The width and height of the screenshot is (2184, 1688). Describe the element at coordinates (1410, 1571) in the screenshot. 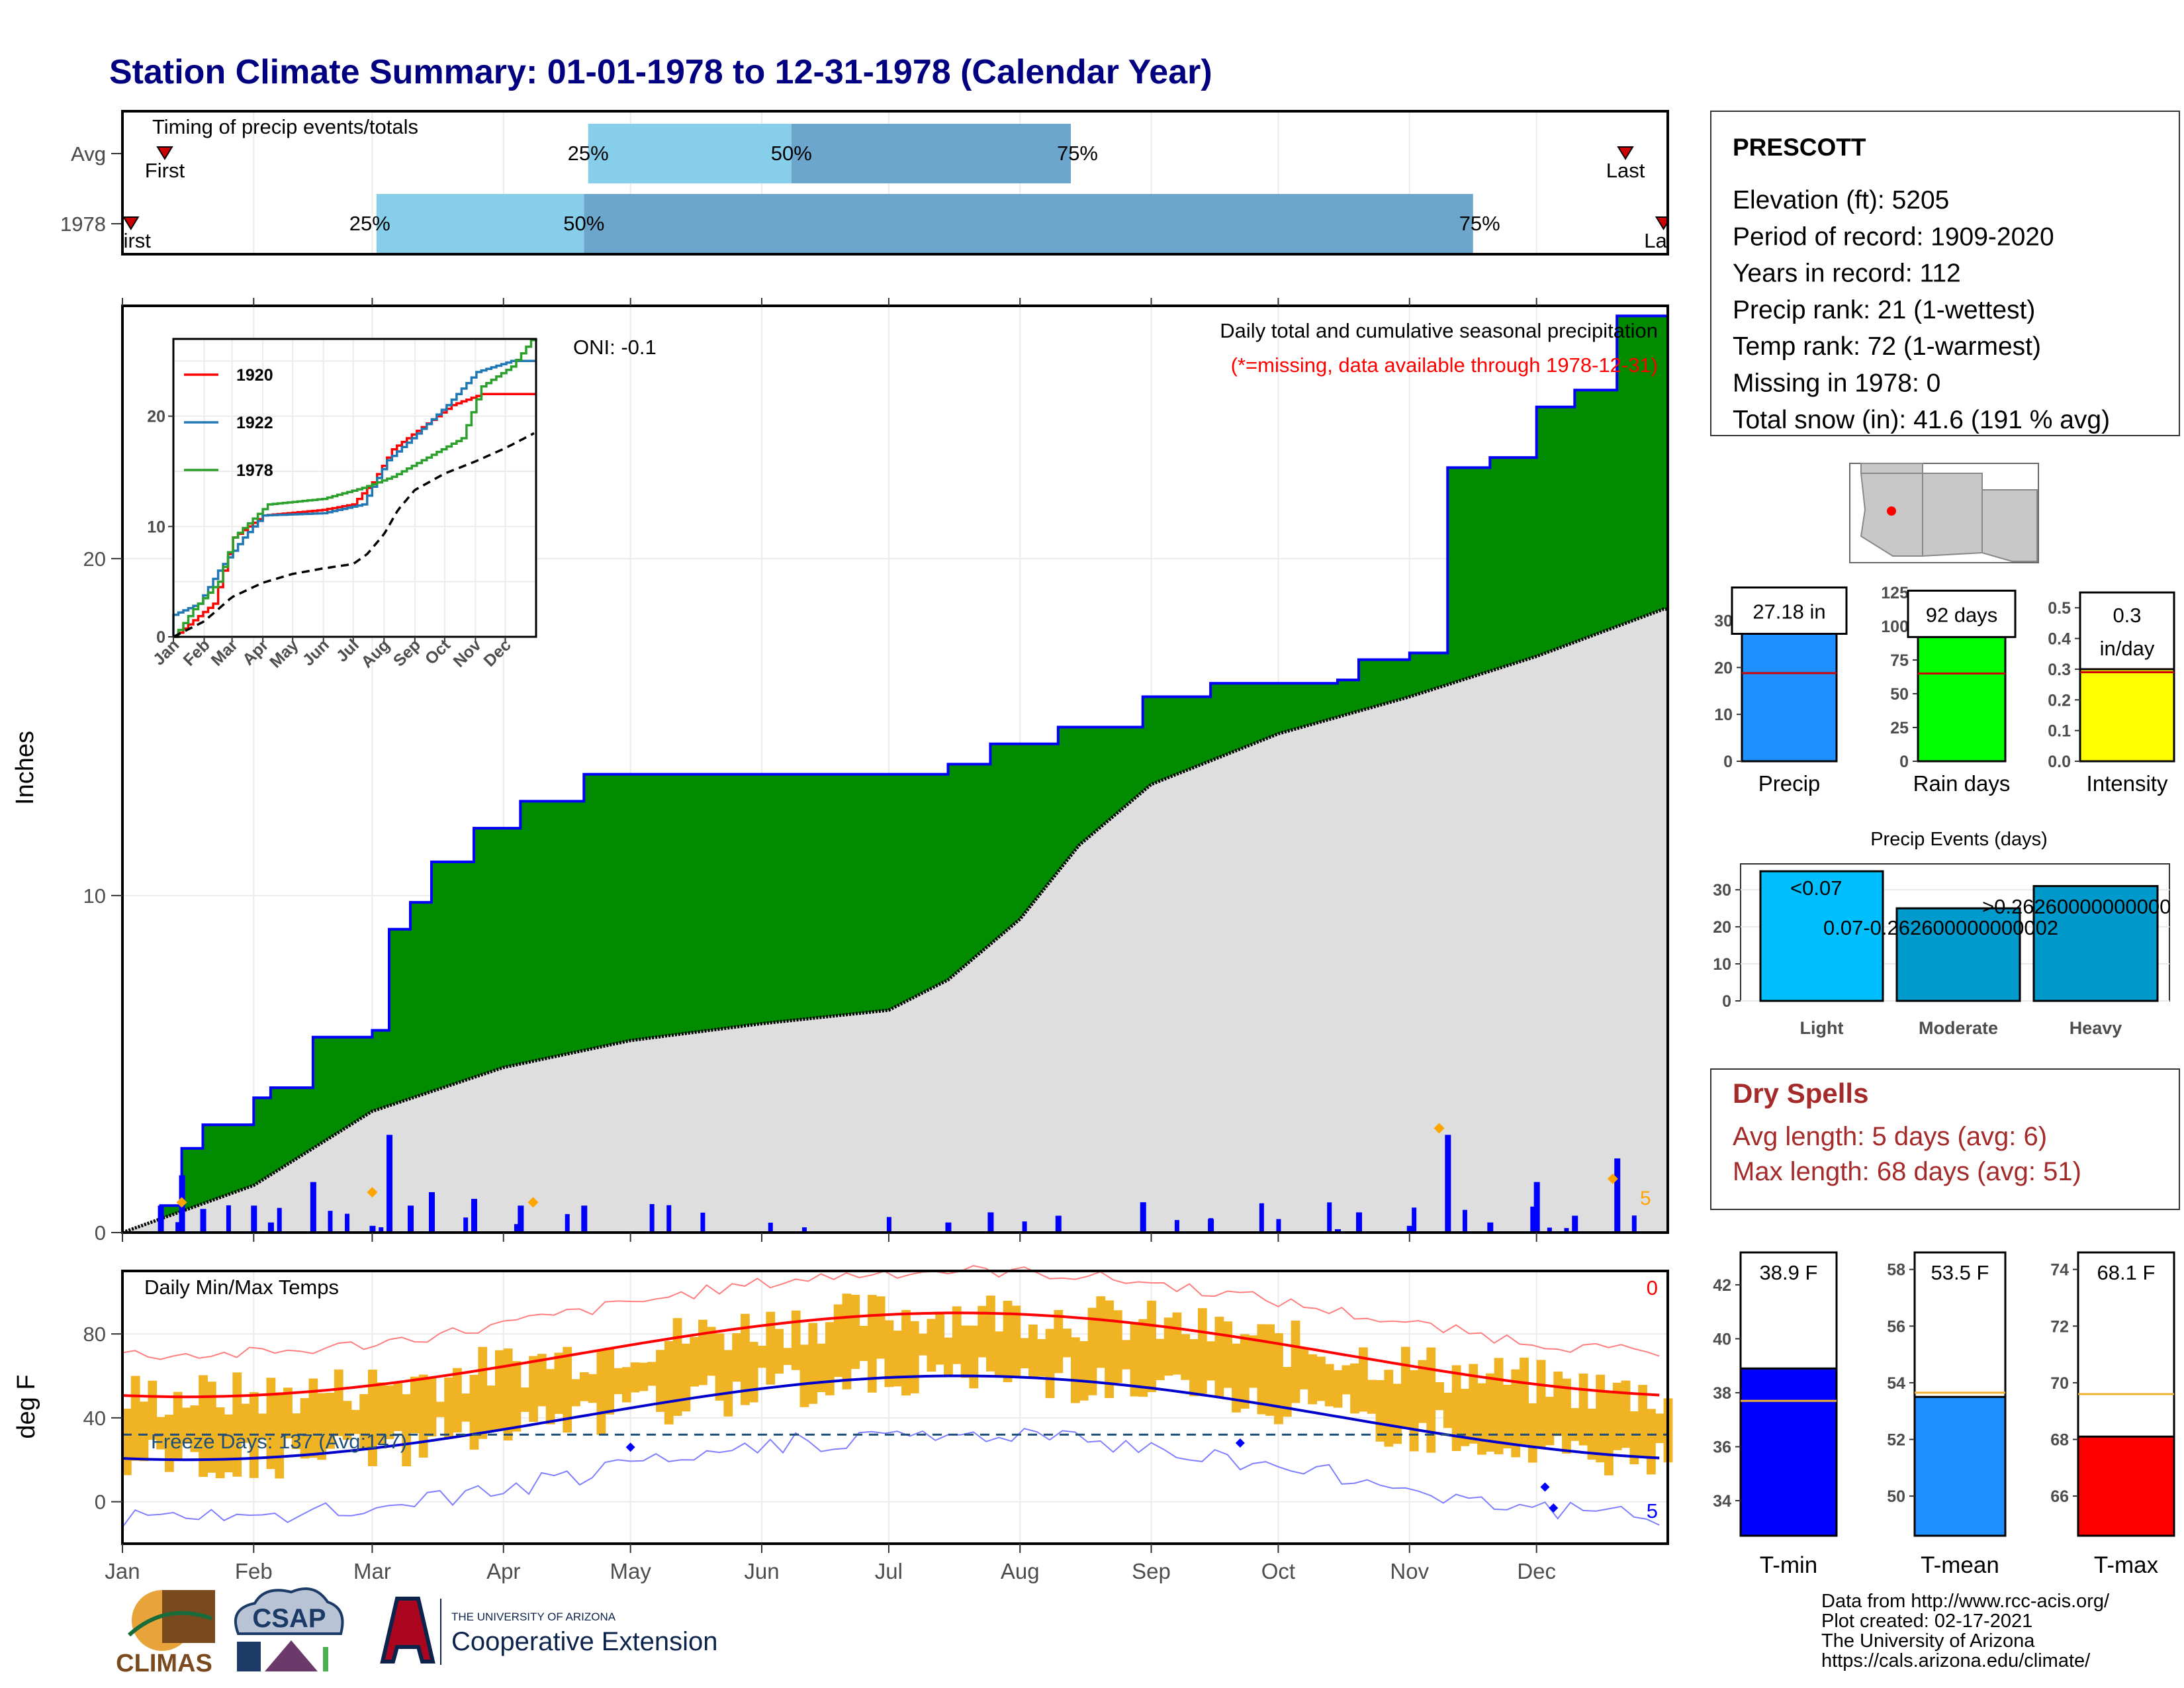

I see `month-label: Nov` at that location.